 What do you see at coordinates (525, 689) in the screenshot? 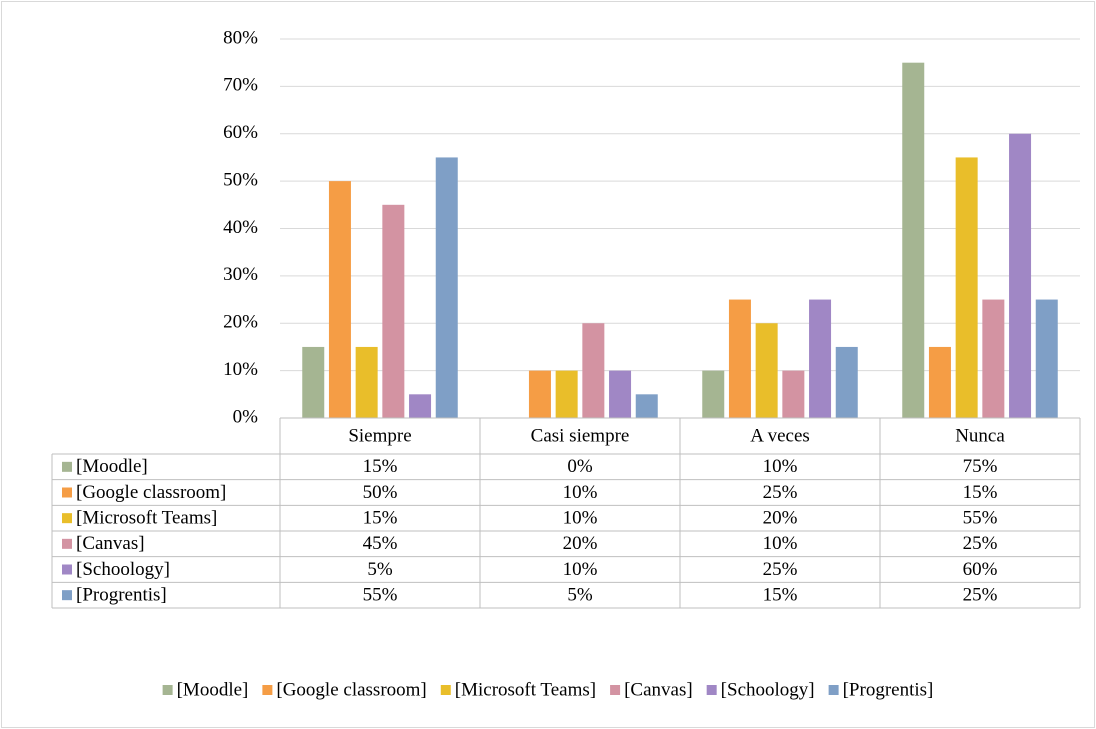
I see `legend-label: [Microsoft Teams]` at bounding box center [525, 689].